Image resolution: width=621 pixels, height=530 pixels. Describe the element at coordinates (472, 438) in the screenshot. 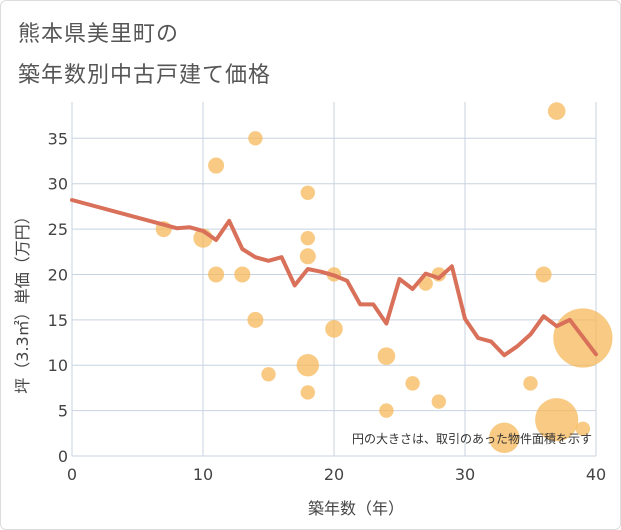

I see `bubble-size-note: 円の大きさは、取引のあった物件面積を示す` at that location.